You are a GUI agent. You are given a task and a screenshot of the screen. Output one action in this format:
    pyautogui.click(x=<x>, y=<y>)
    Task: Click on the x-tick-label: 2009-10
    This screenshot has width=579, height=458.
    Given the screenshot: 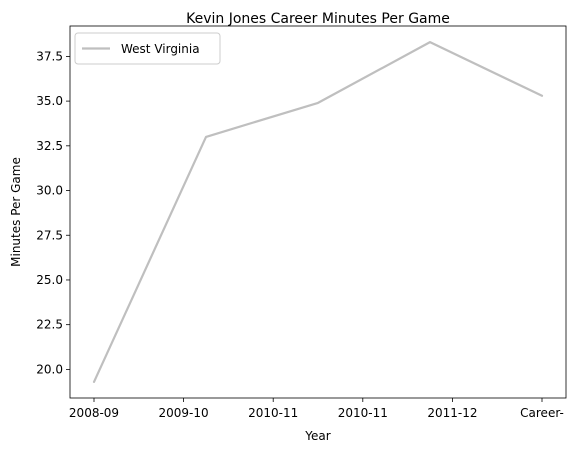 What is the action you would take?
    pyautogui.click(x=184, y=413)
    